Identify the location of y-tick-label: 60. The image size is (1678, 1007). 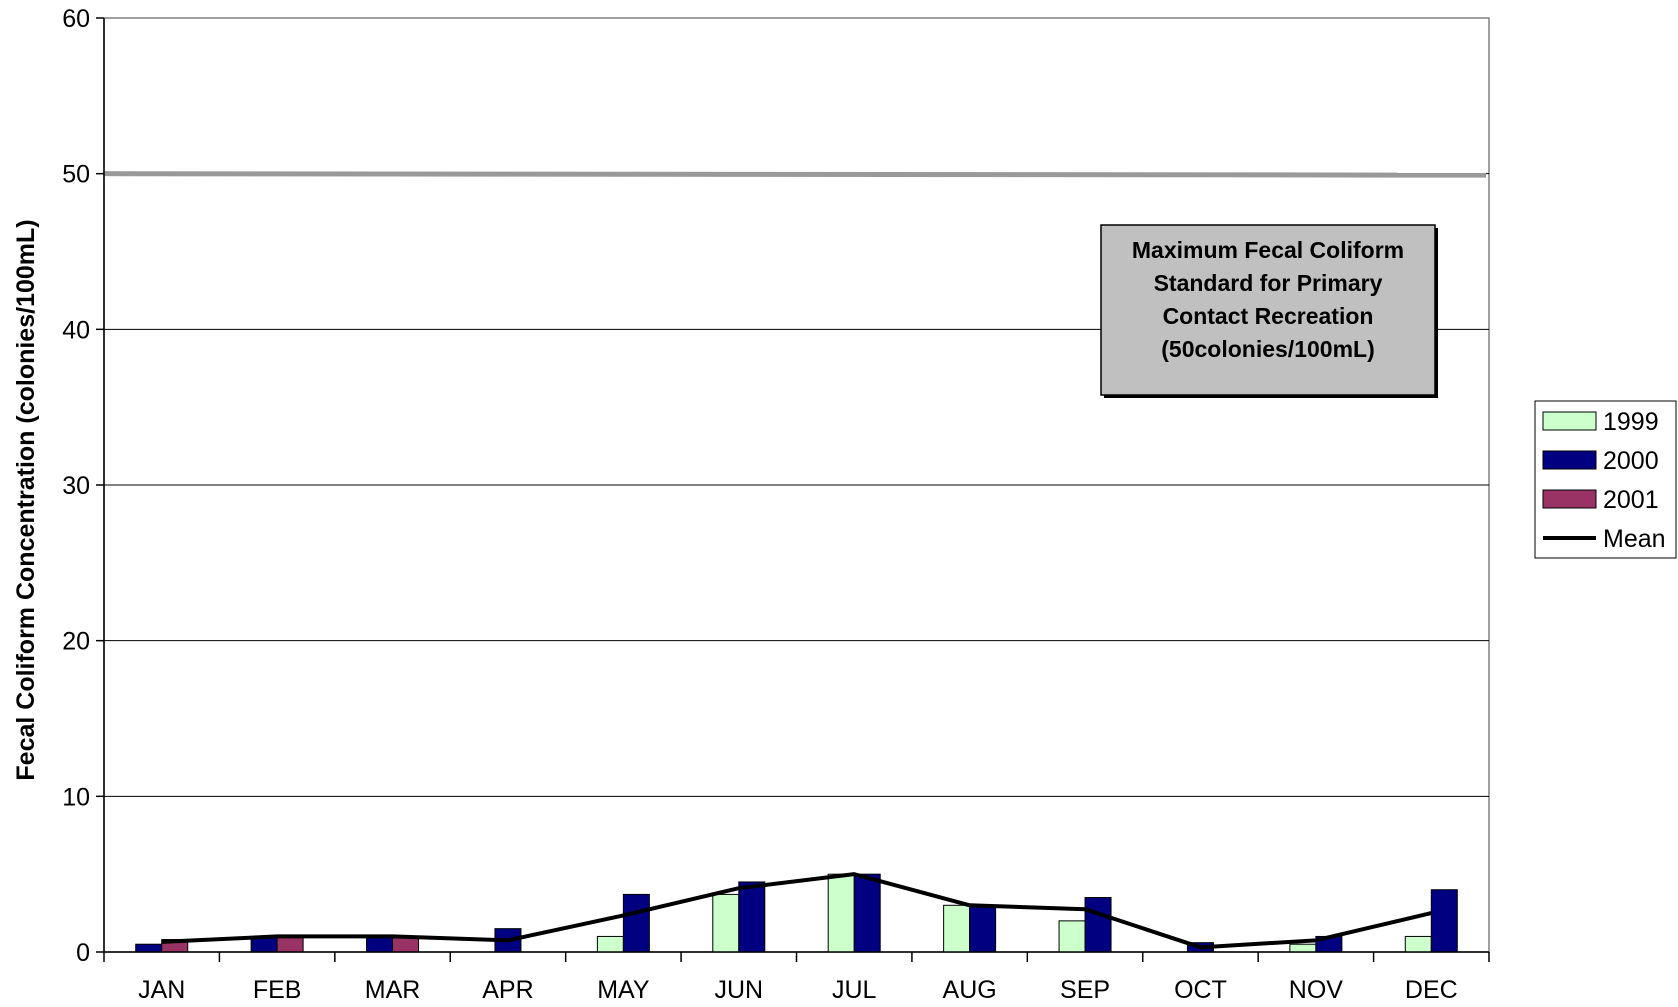
(76, 19).